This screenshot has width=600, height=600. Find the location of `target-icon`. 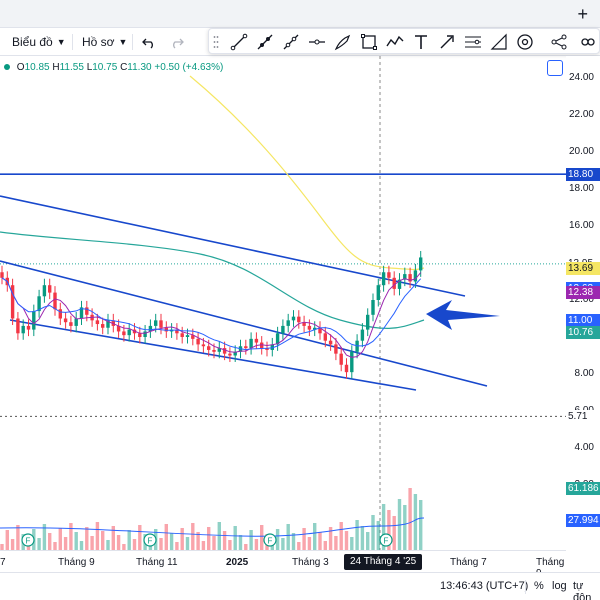

target-icon is located at coordinates (525, 42).